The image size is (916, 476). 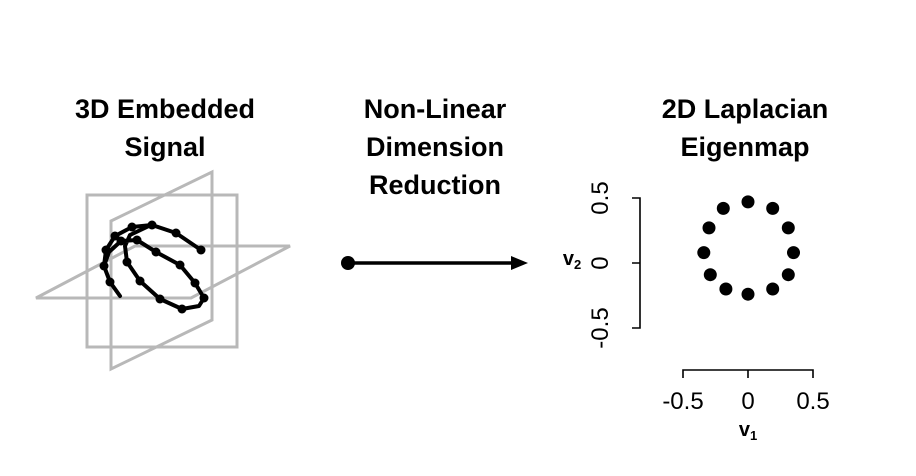 I want to click on title-line: Reduction, so click(x=435, y=185).